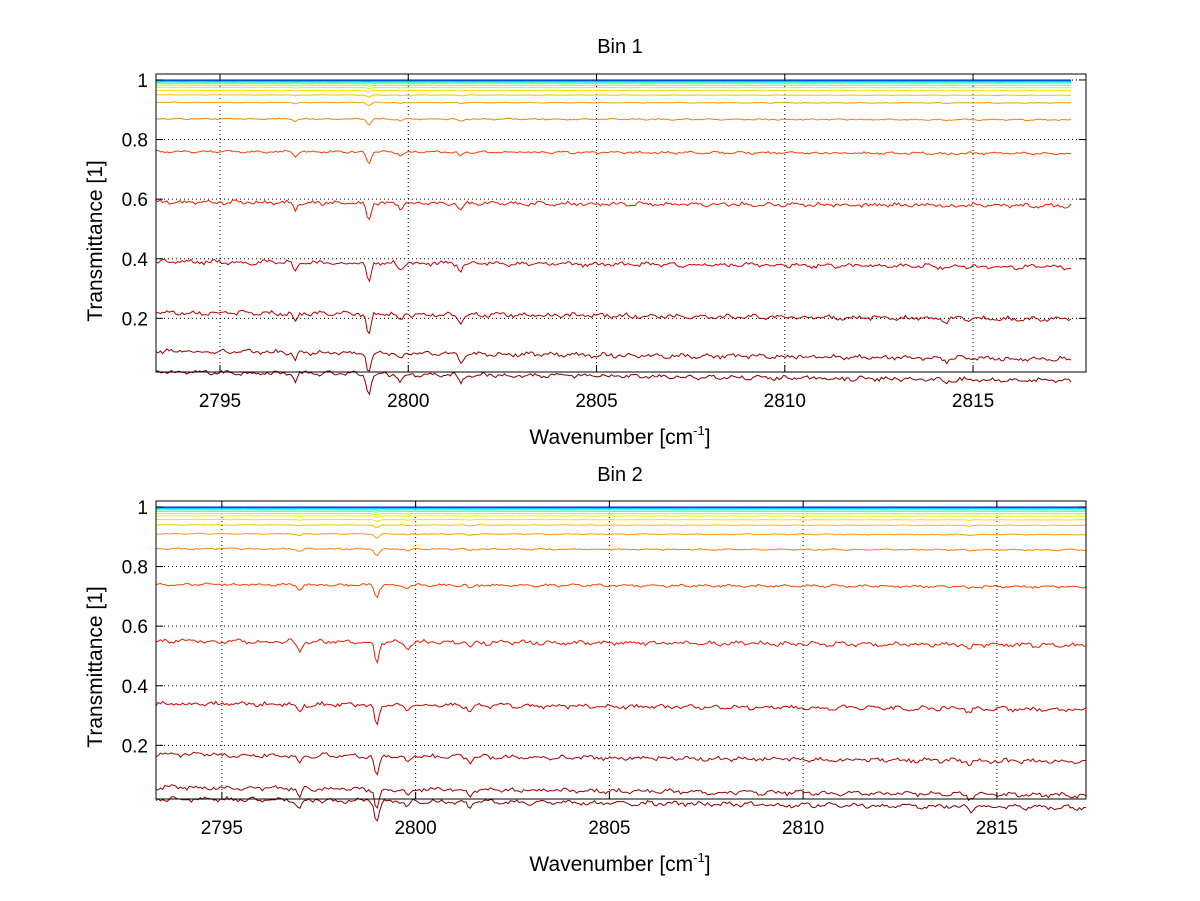 This screenshot has height=901, width=1200. I want to click on chart-title: Bin 1, so click(620, 47).